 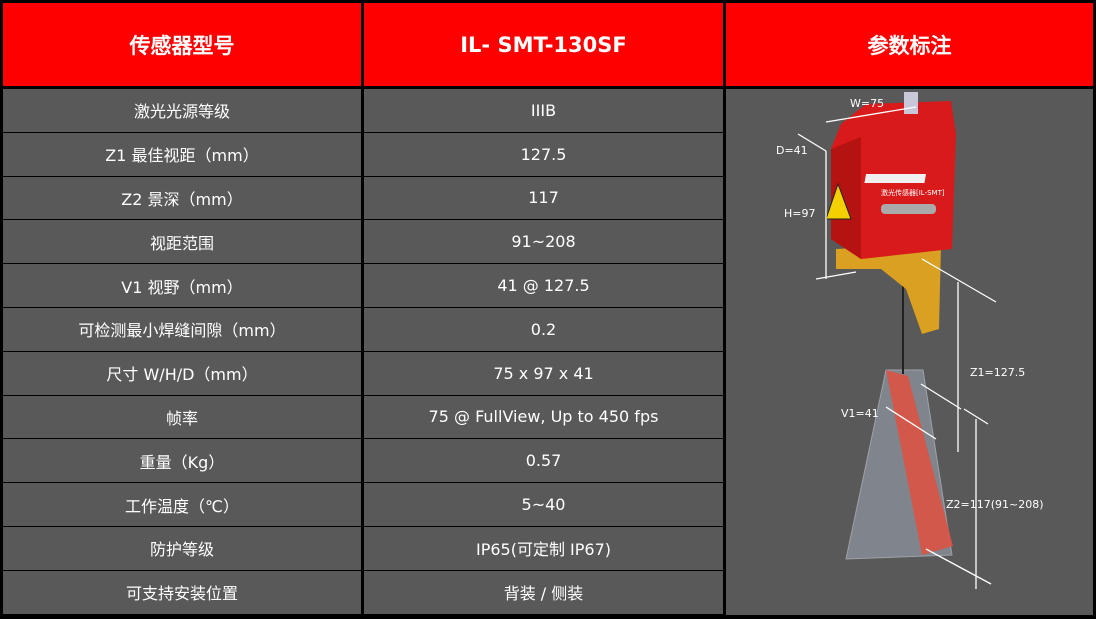 I want to click on spec-value: 0.2, so click(x=543, y=329).